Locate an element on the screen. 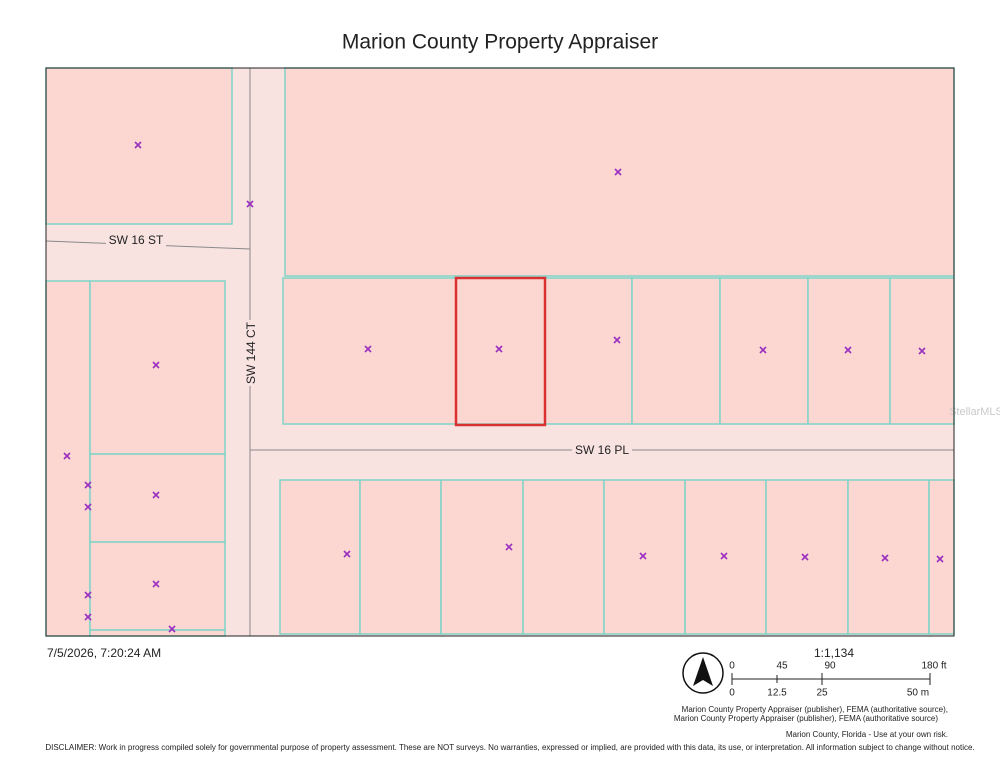  scale-ratio: 1:1,134 is located at coordinates (834, 653).